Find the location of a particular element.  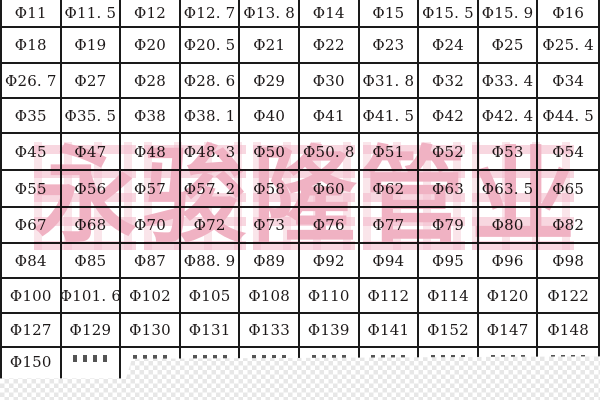

table-cell: Φ47 is located at coordinates (91, 152).